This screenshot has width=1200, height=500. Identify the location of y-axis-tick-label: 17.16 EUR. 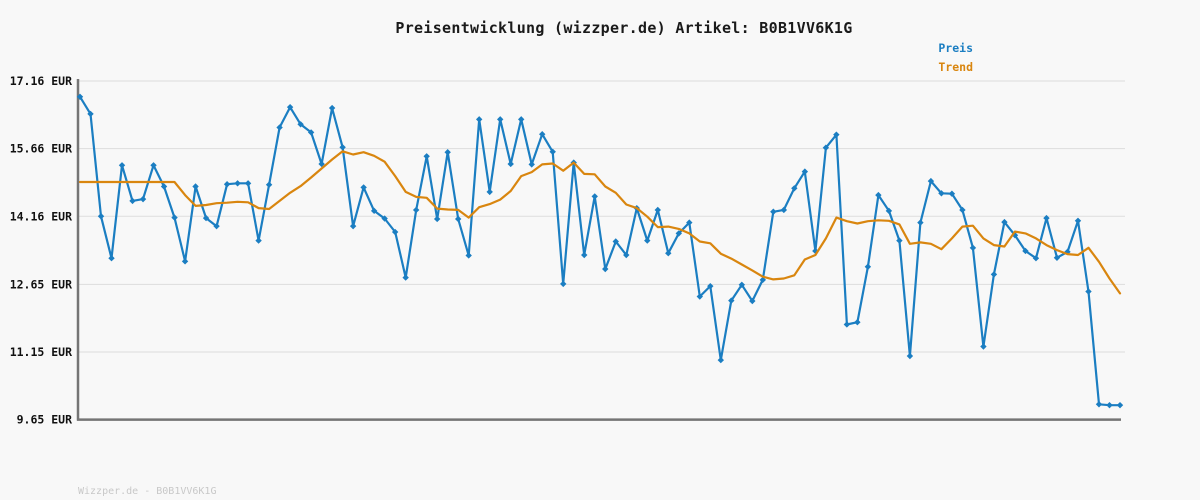
(41, 81).